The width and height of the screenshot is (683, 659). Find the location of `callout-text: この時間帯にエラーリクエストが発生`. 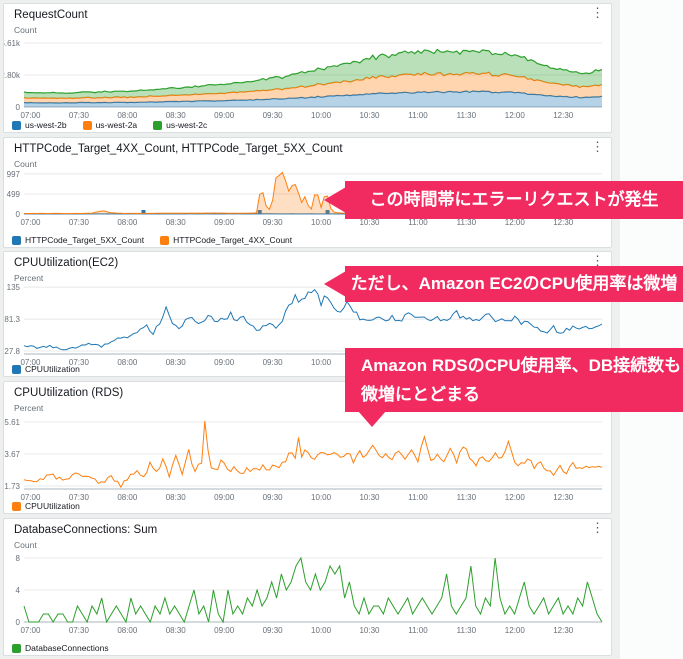

callout-text: この時間帯にエラーリクエストが発生 is located at coordinates (514, 199).